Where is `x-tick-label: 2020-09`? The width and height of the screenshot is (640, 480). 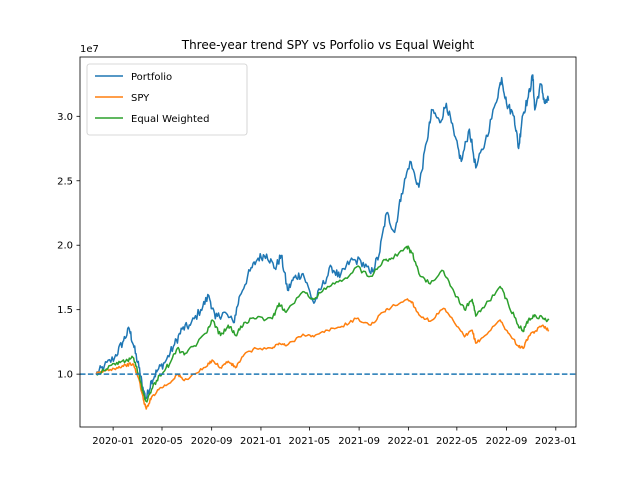 x-tick-label: 2020-09 is located at coordinates (212, 441).